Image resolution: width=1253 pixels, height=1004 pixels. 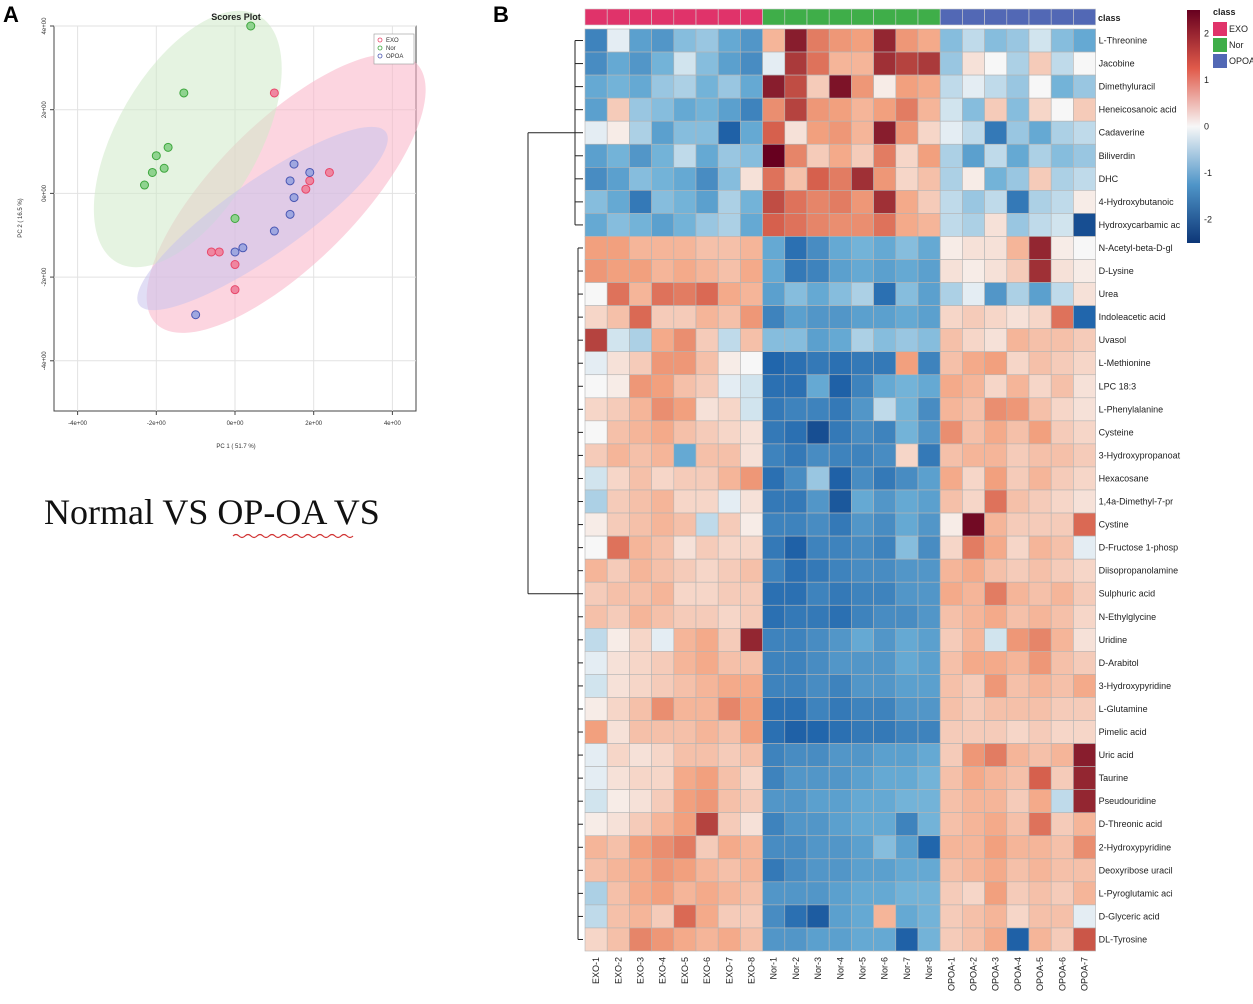 What do you see at coordinates (1140, 225) in the screenshot?
I see `row-label-8: Hydroxycarbamic ac` at bounding box center [1140, 225].